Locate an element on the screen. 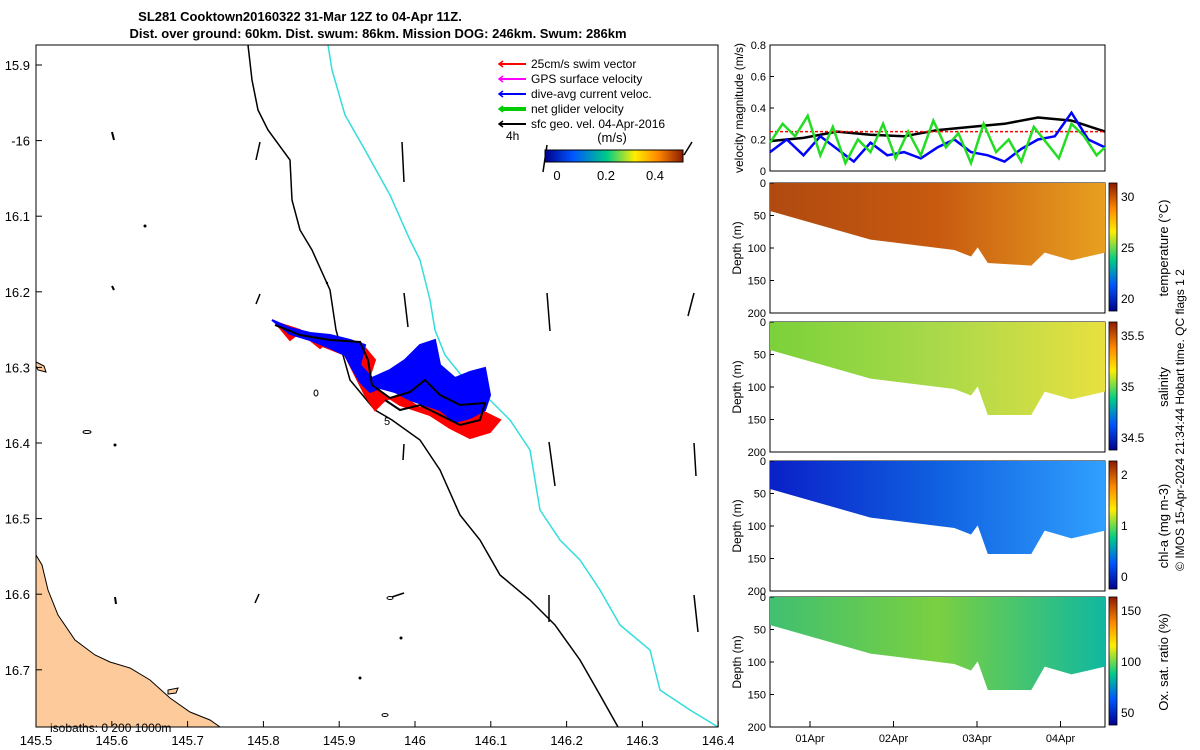 Image resolution: width=1200 pixels, height=750 pixels. salinity-colorbar is located at coordinates (1113, 386).